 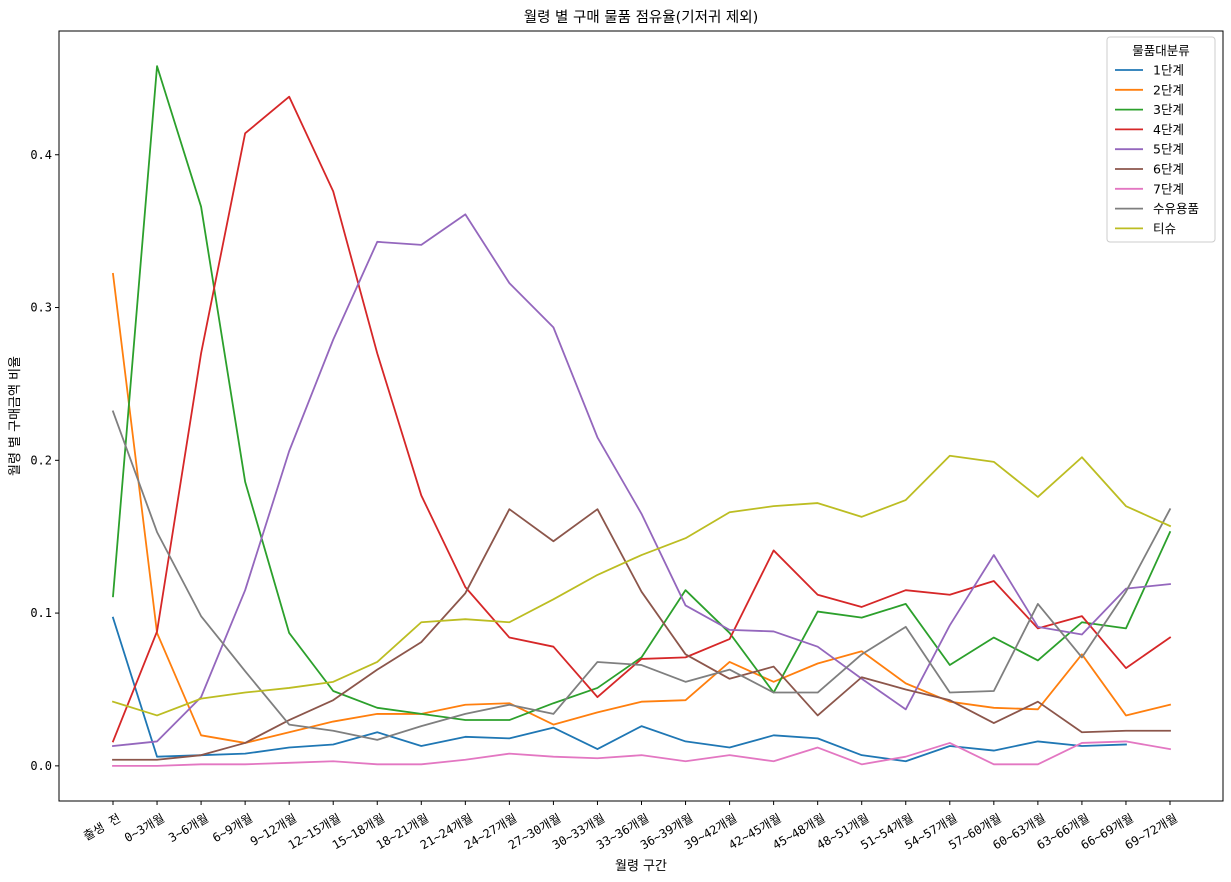 I want to click on y-tick-label: 0.3, so click(x=41, y=308).